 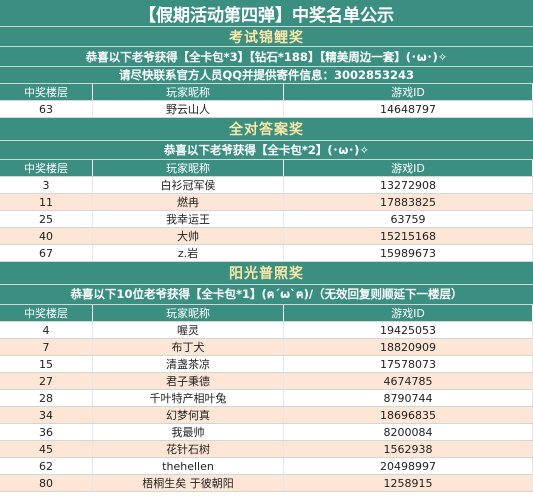 What do you see at coordinates (46, 364) in the screenshot?
I see `cell-floor: 15` at bounding box center [46, 364].